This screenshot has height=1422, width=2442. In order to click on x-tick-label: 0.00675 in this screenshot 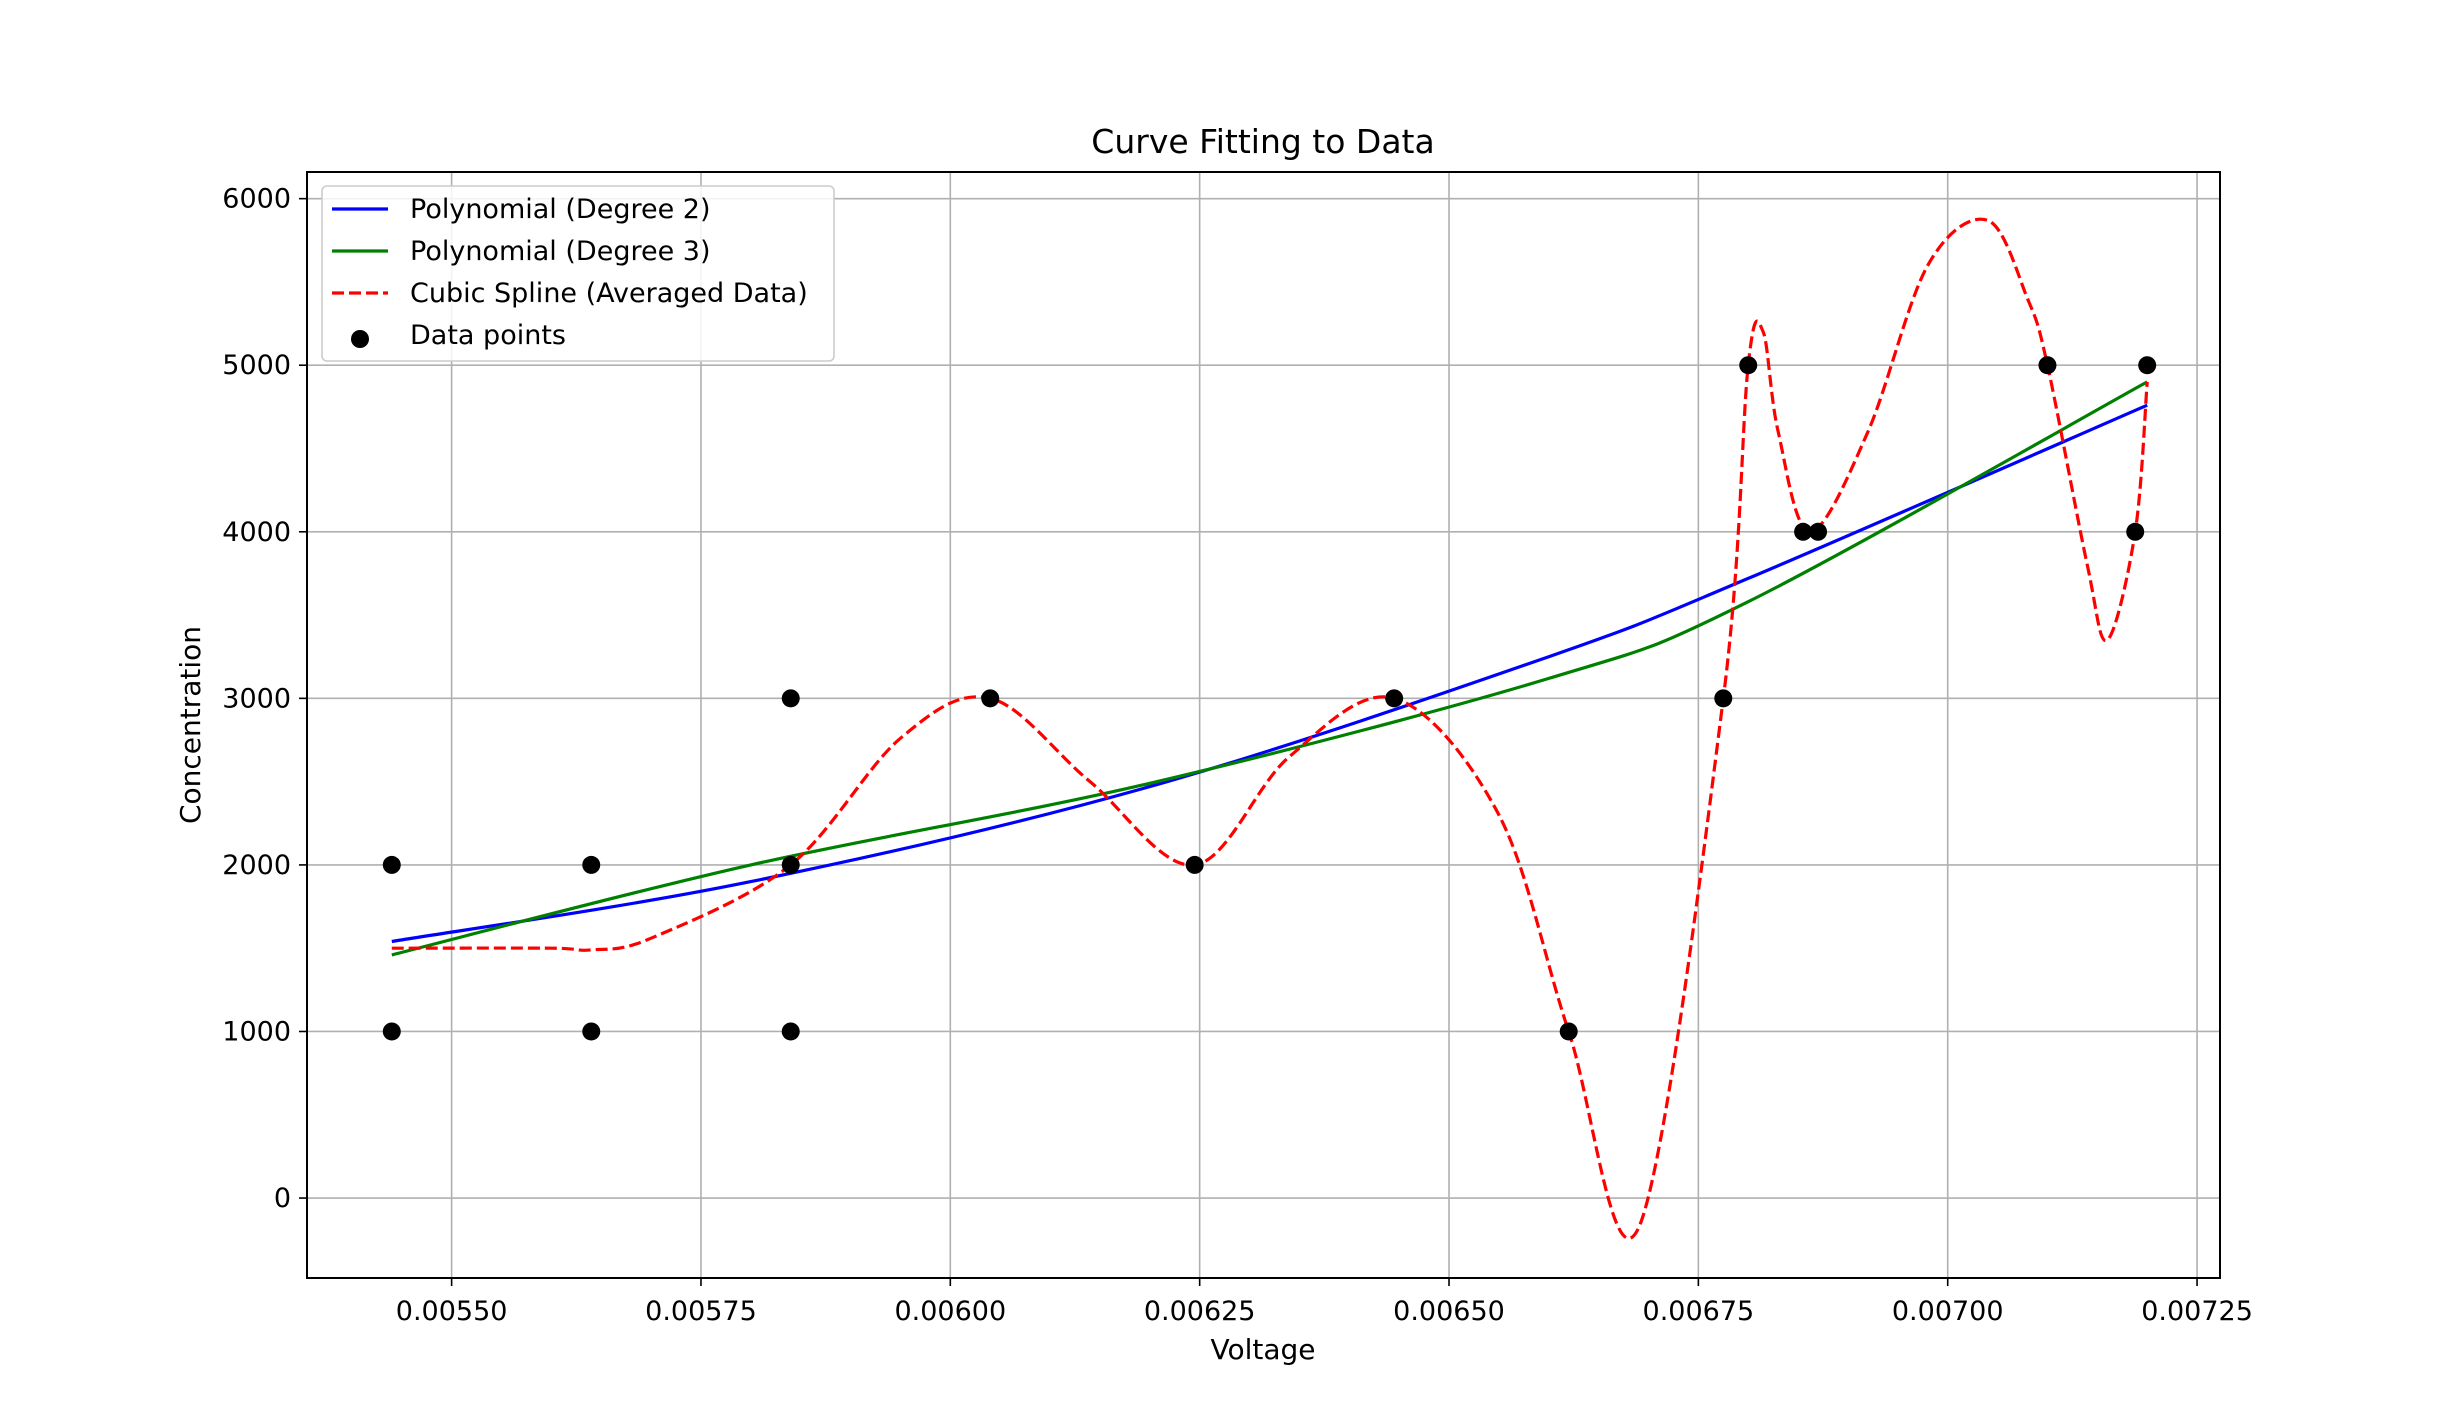, I will do `click(1699, 1311)`.